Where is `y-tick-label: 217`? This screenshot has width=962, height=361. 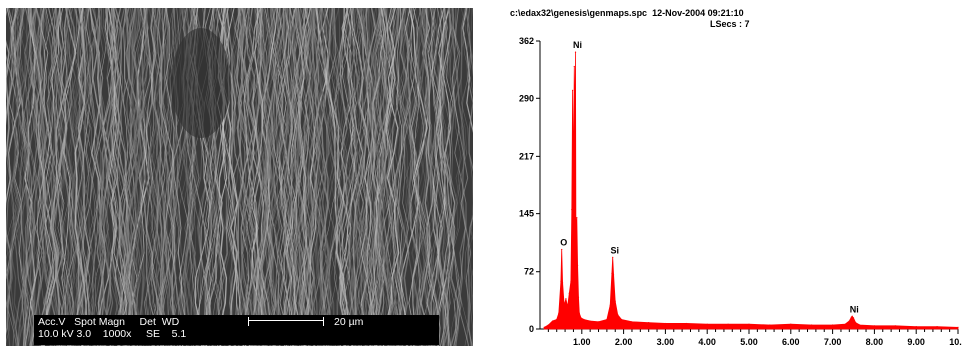 y-tick-label: 217 is located at coordinates (526, 156).